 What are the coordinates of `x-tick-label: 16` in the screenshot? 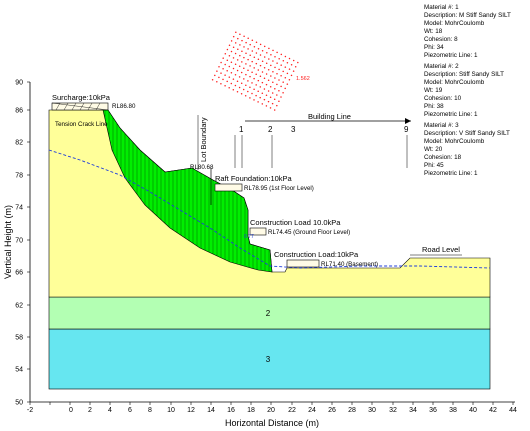 It's located at (231, 410).